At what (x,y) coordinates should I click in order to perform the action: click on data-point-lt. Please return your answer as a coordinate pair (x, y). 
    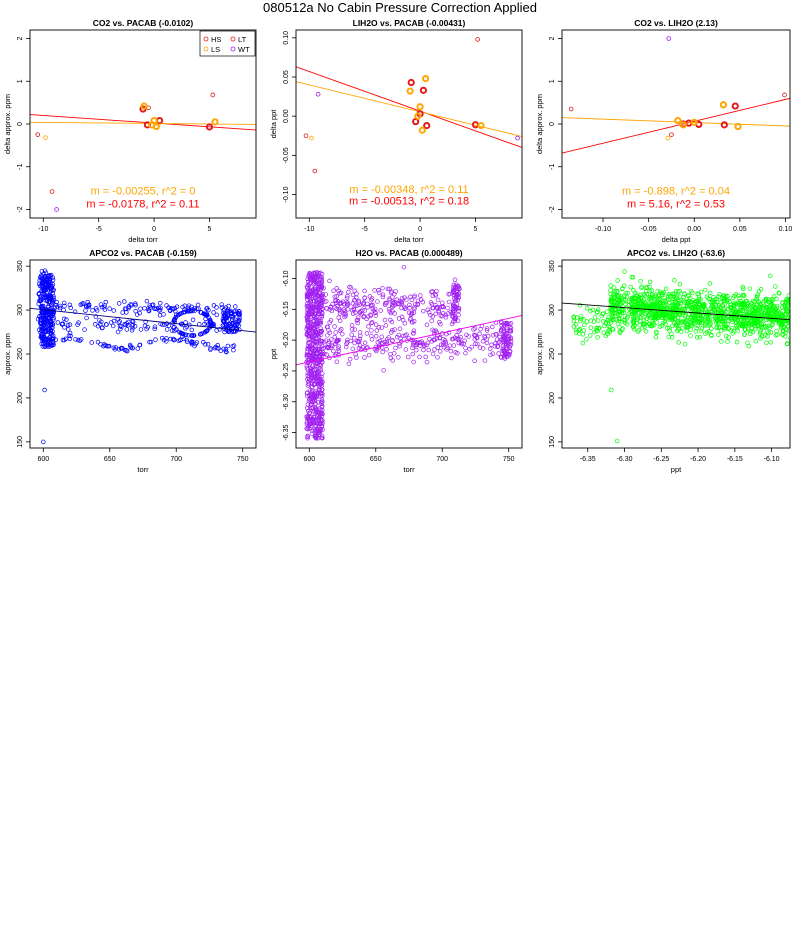
    Looking at the image, I should click on (784, 95).